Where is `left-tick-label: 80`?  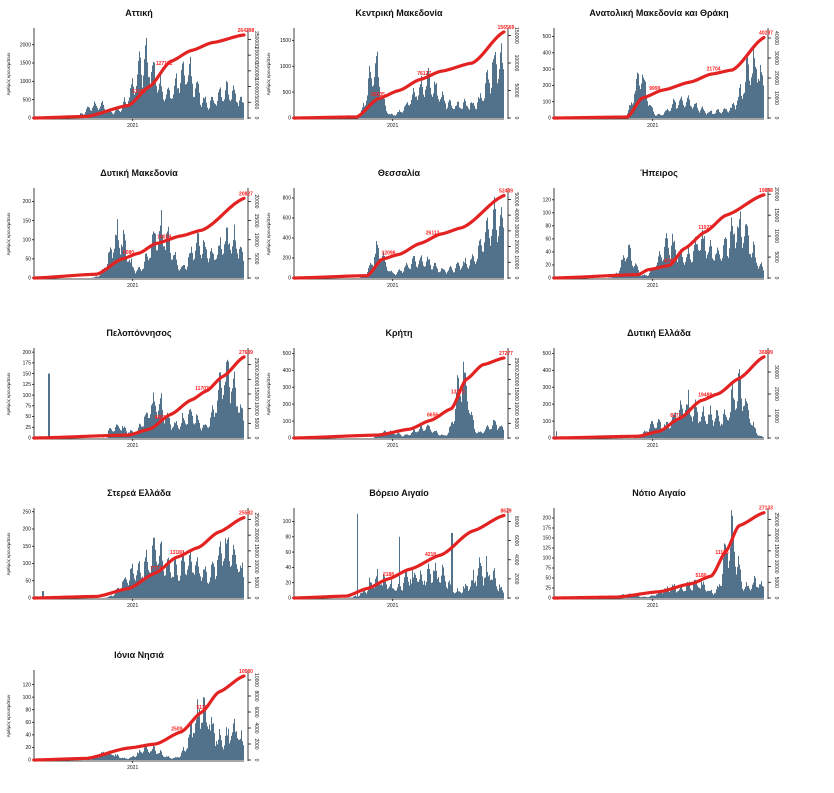 left-tick-label: 80 is located at coordinates (288, 537).